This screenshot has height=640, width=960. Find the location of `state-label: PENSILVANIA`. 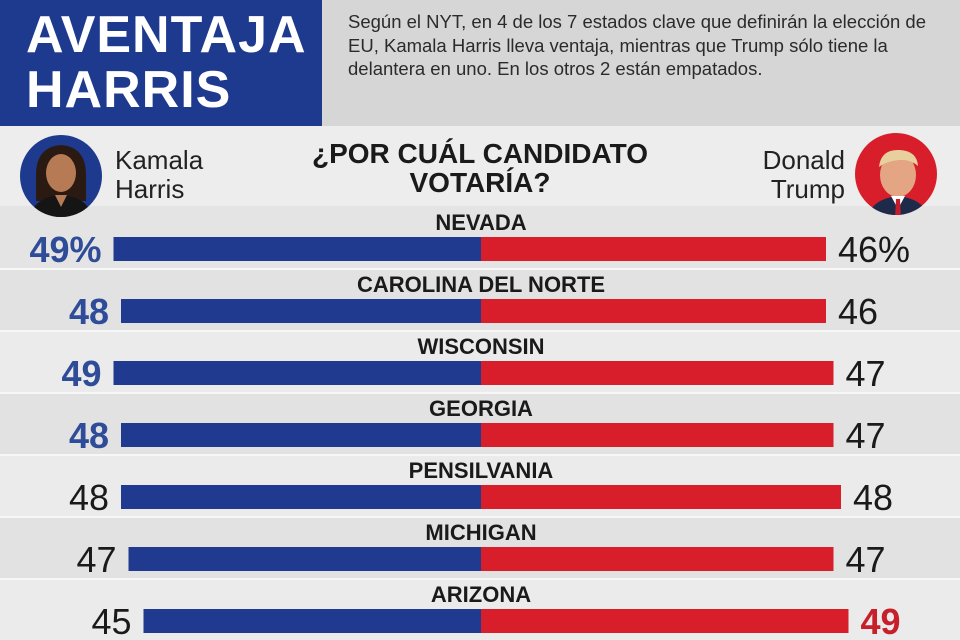

state-label: PENSILVANIA is located at coordinates (481, 470).